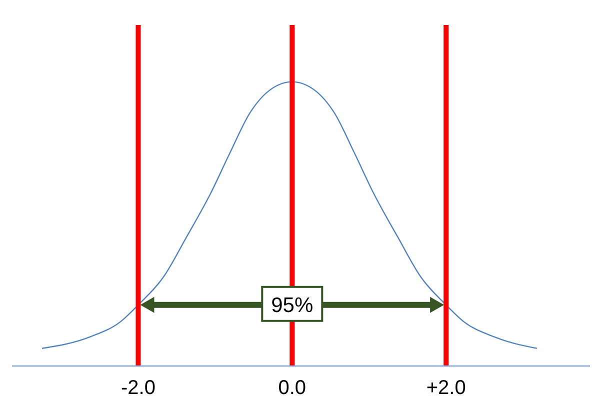  What do you see at coordinates (446, 388) in the screenshot?
I see `x-tick-label: +2.0` at bounding box center [446, 388].